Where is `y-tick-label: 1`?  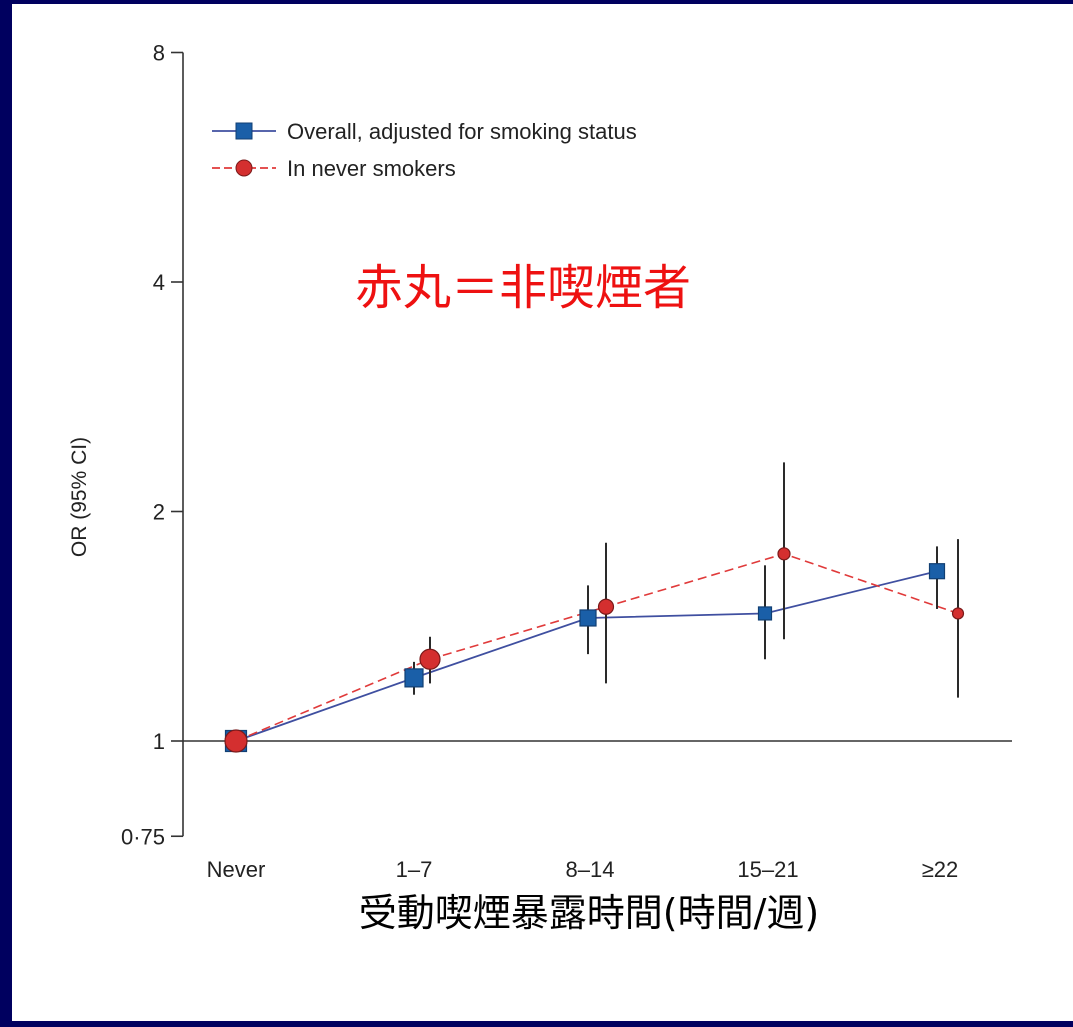
y-tick-label: 1 is located at coordinates (159, 741).